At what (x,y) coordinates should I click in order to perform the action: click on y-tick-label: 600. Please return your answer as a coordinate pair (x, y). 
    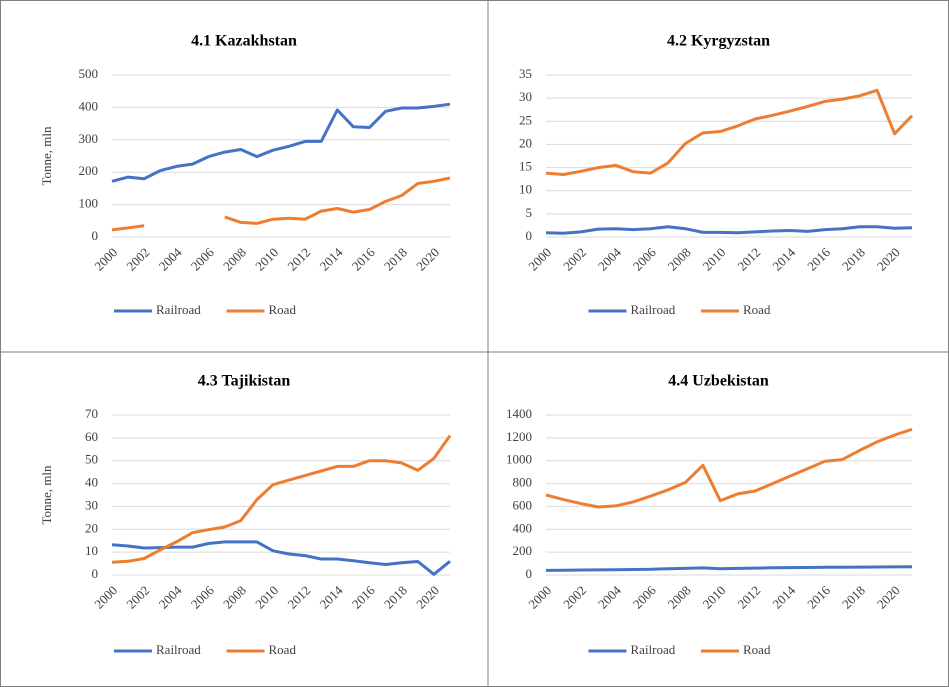
    Looking at the image, I should click on (523, 504).